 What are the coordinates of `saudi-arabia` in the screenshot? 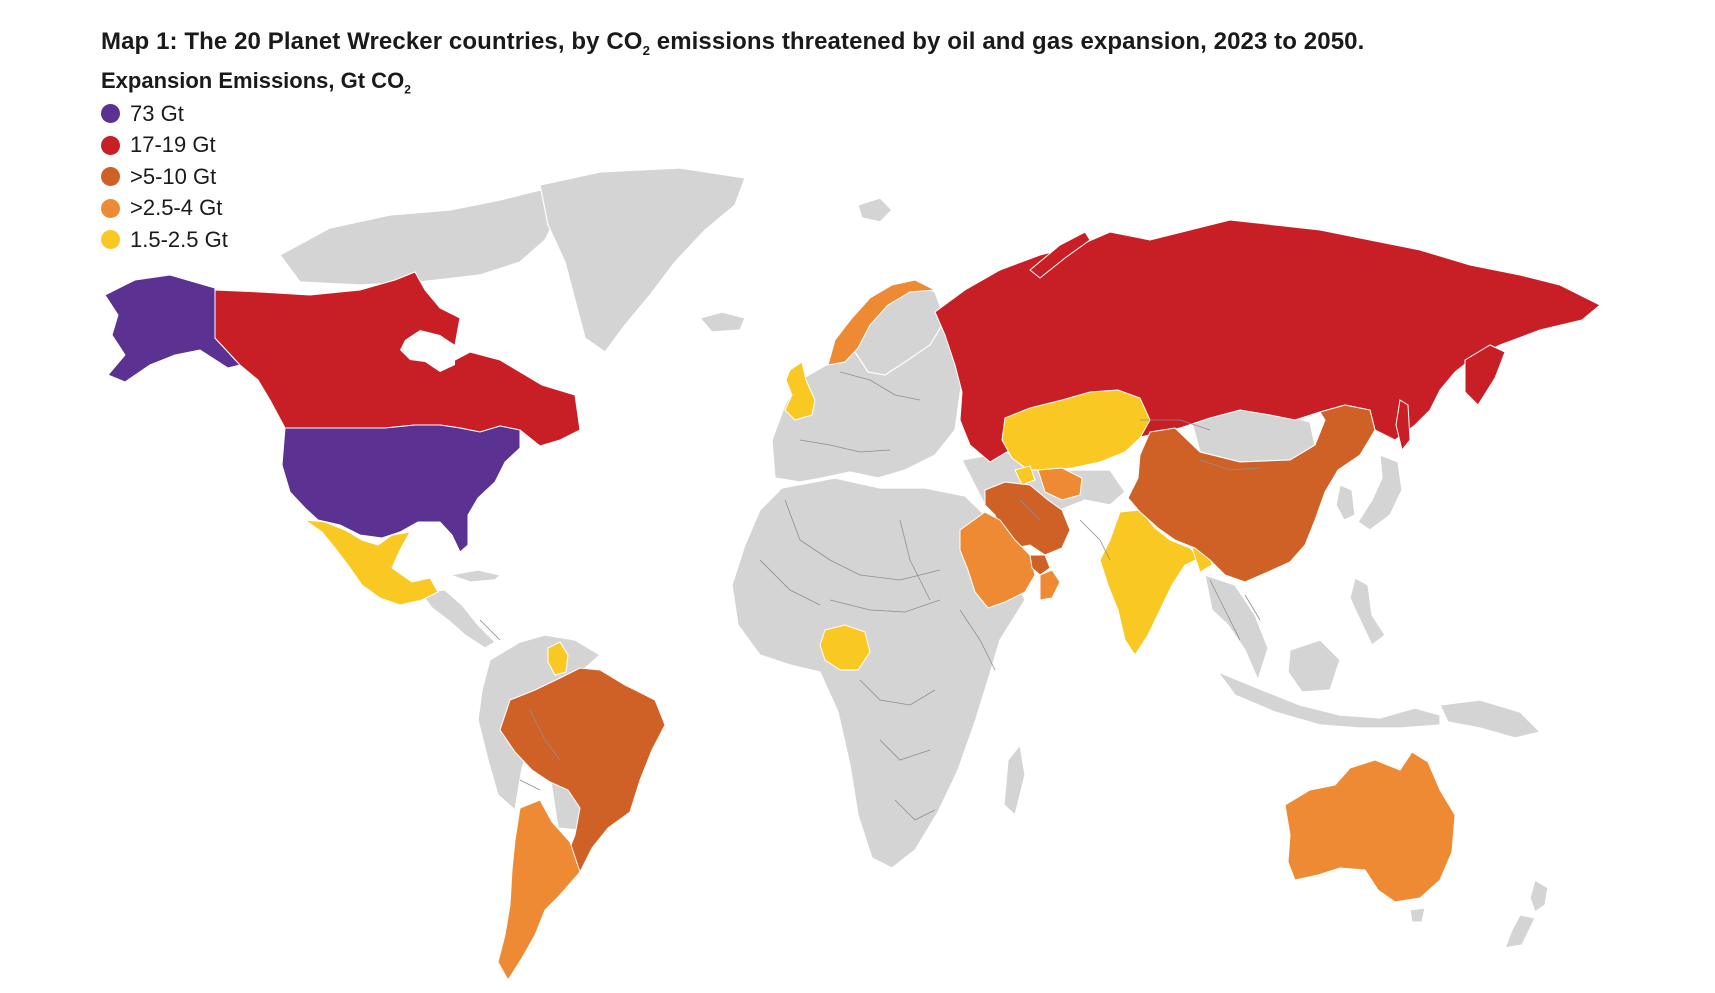 It's located at (997, 560).